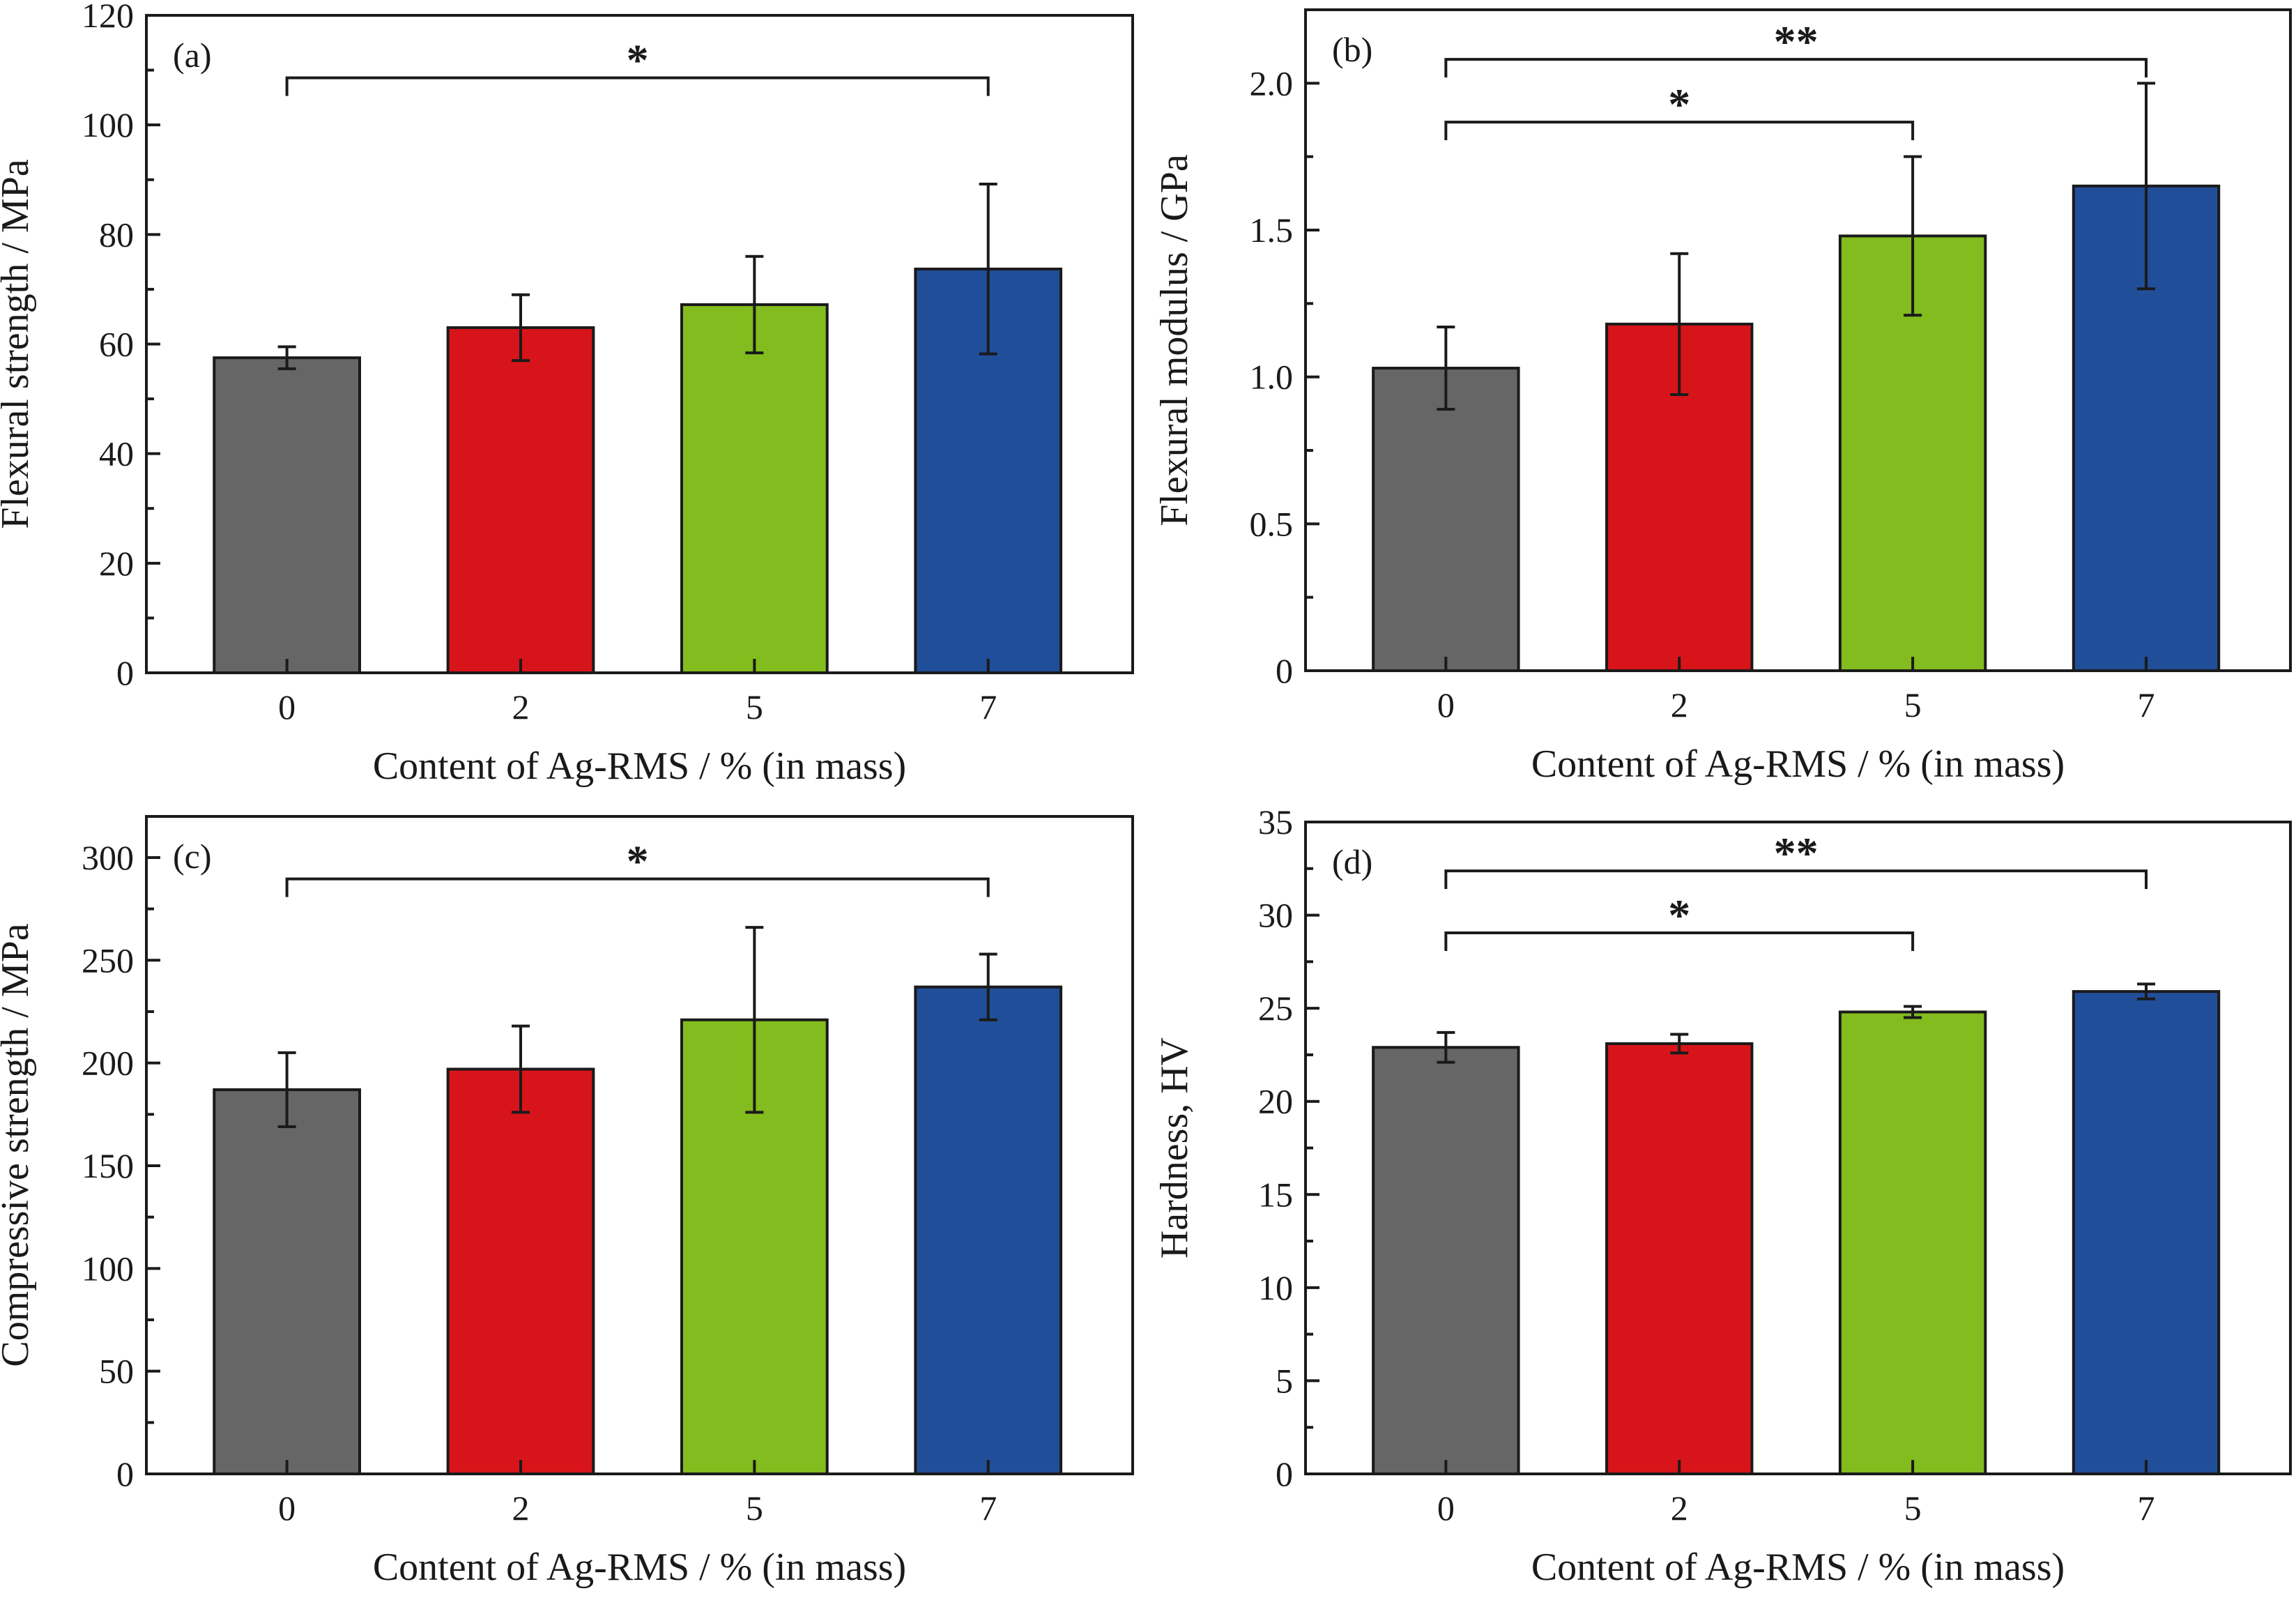 The width and height of the screenshot is (2296, 1598). What do you see at coordinates (1275, 1287) in the screenshot?
I see `y-tick-label: 10` at bounding box center [1275, 1287].